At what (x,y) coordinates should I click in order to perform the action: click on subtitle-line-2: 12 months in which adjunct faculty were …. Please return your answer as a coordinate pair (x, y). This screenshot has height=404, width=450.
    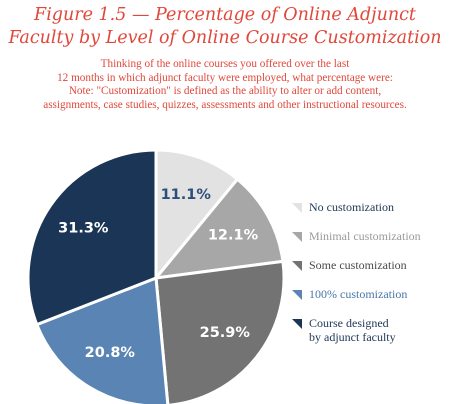
    Looking at the image, I should click on (225, 77).